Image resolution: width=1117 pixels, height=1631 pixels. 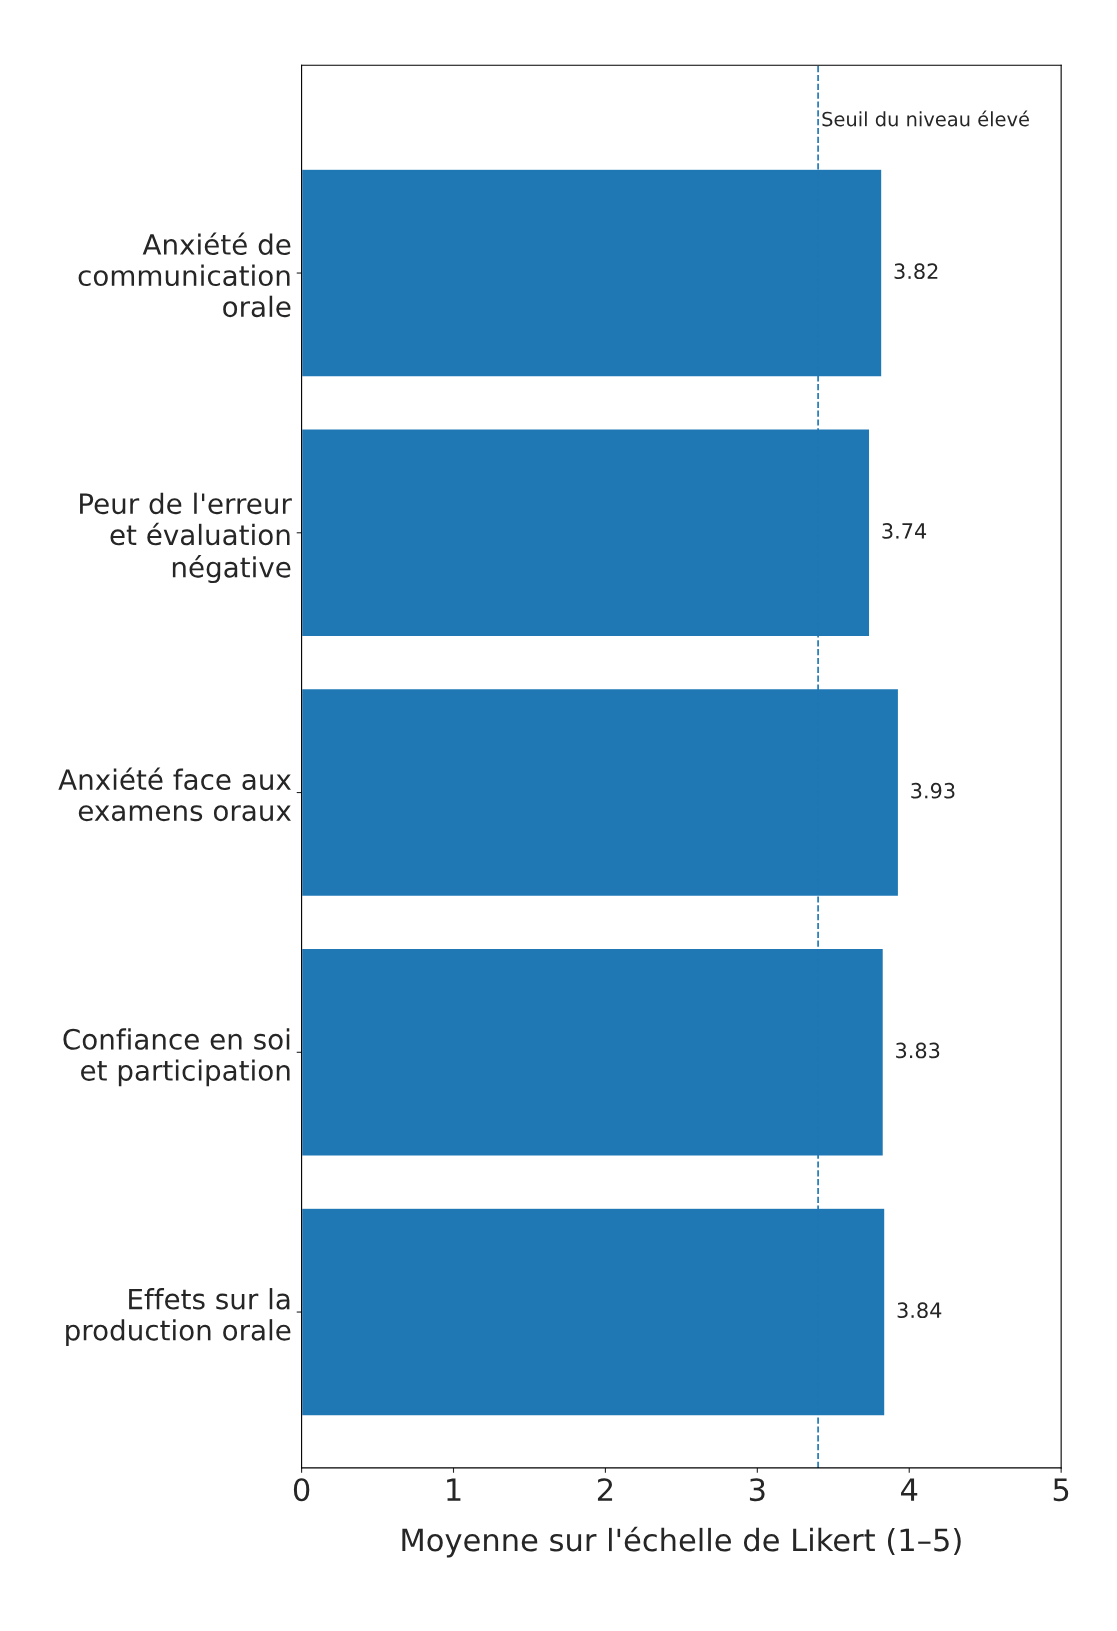 I want to click on y-tick-label: Effets sur la production orale, so click(x=178, y=1317).